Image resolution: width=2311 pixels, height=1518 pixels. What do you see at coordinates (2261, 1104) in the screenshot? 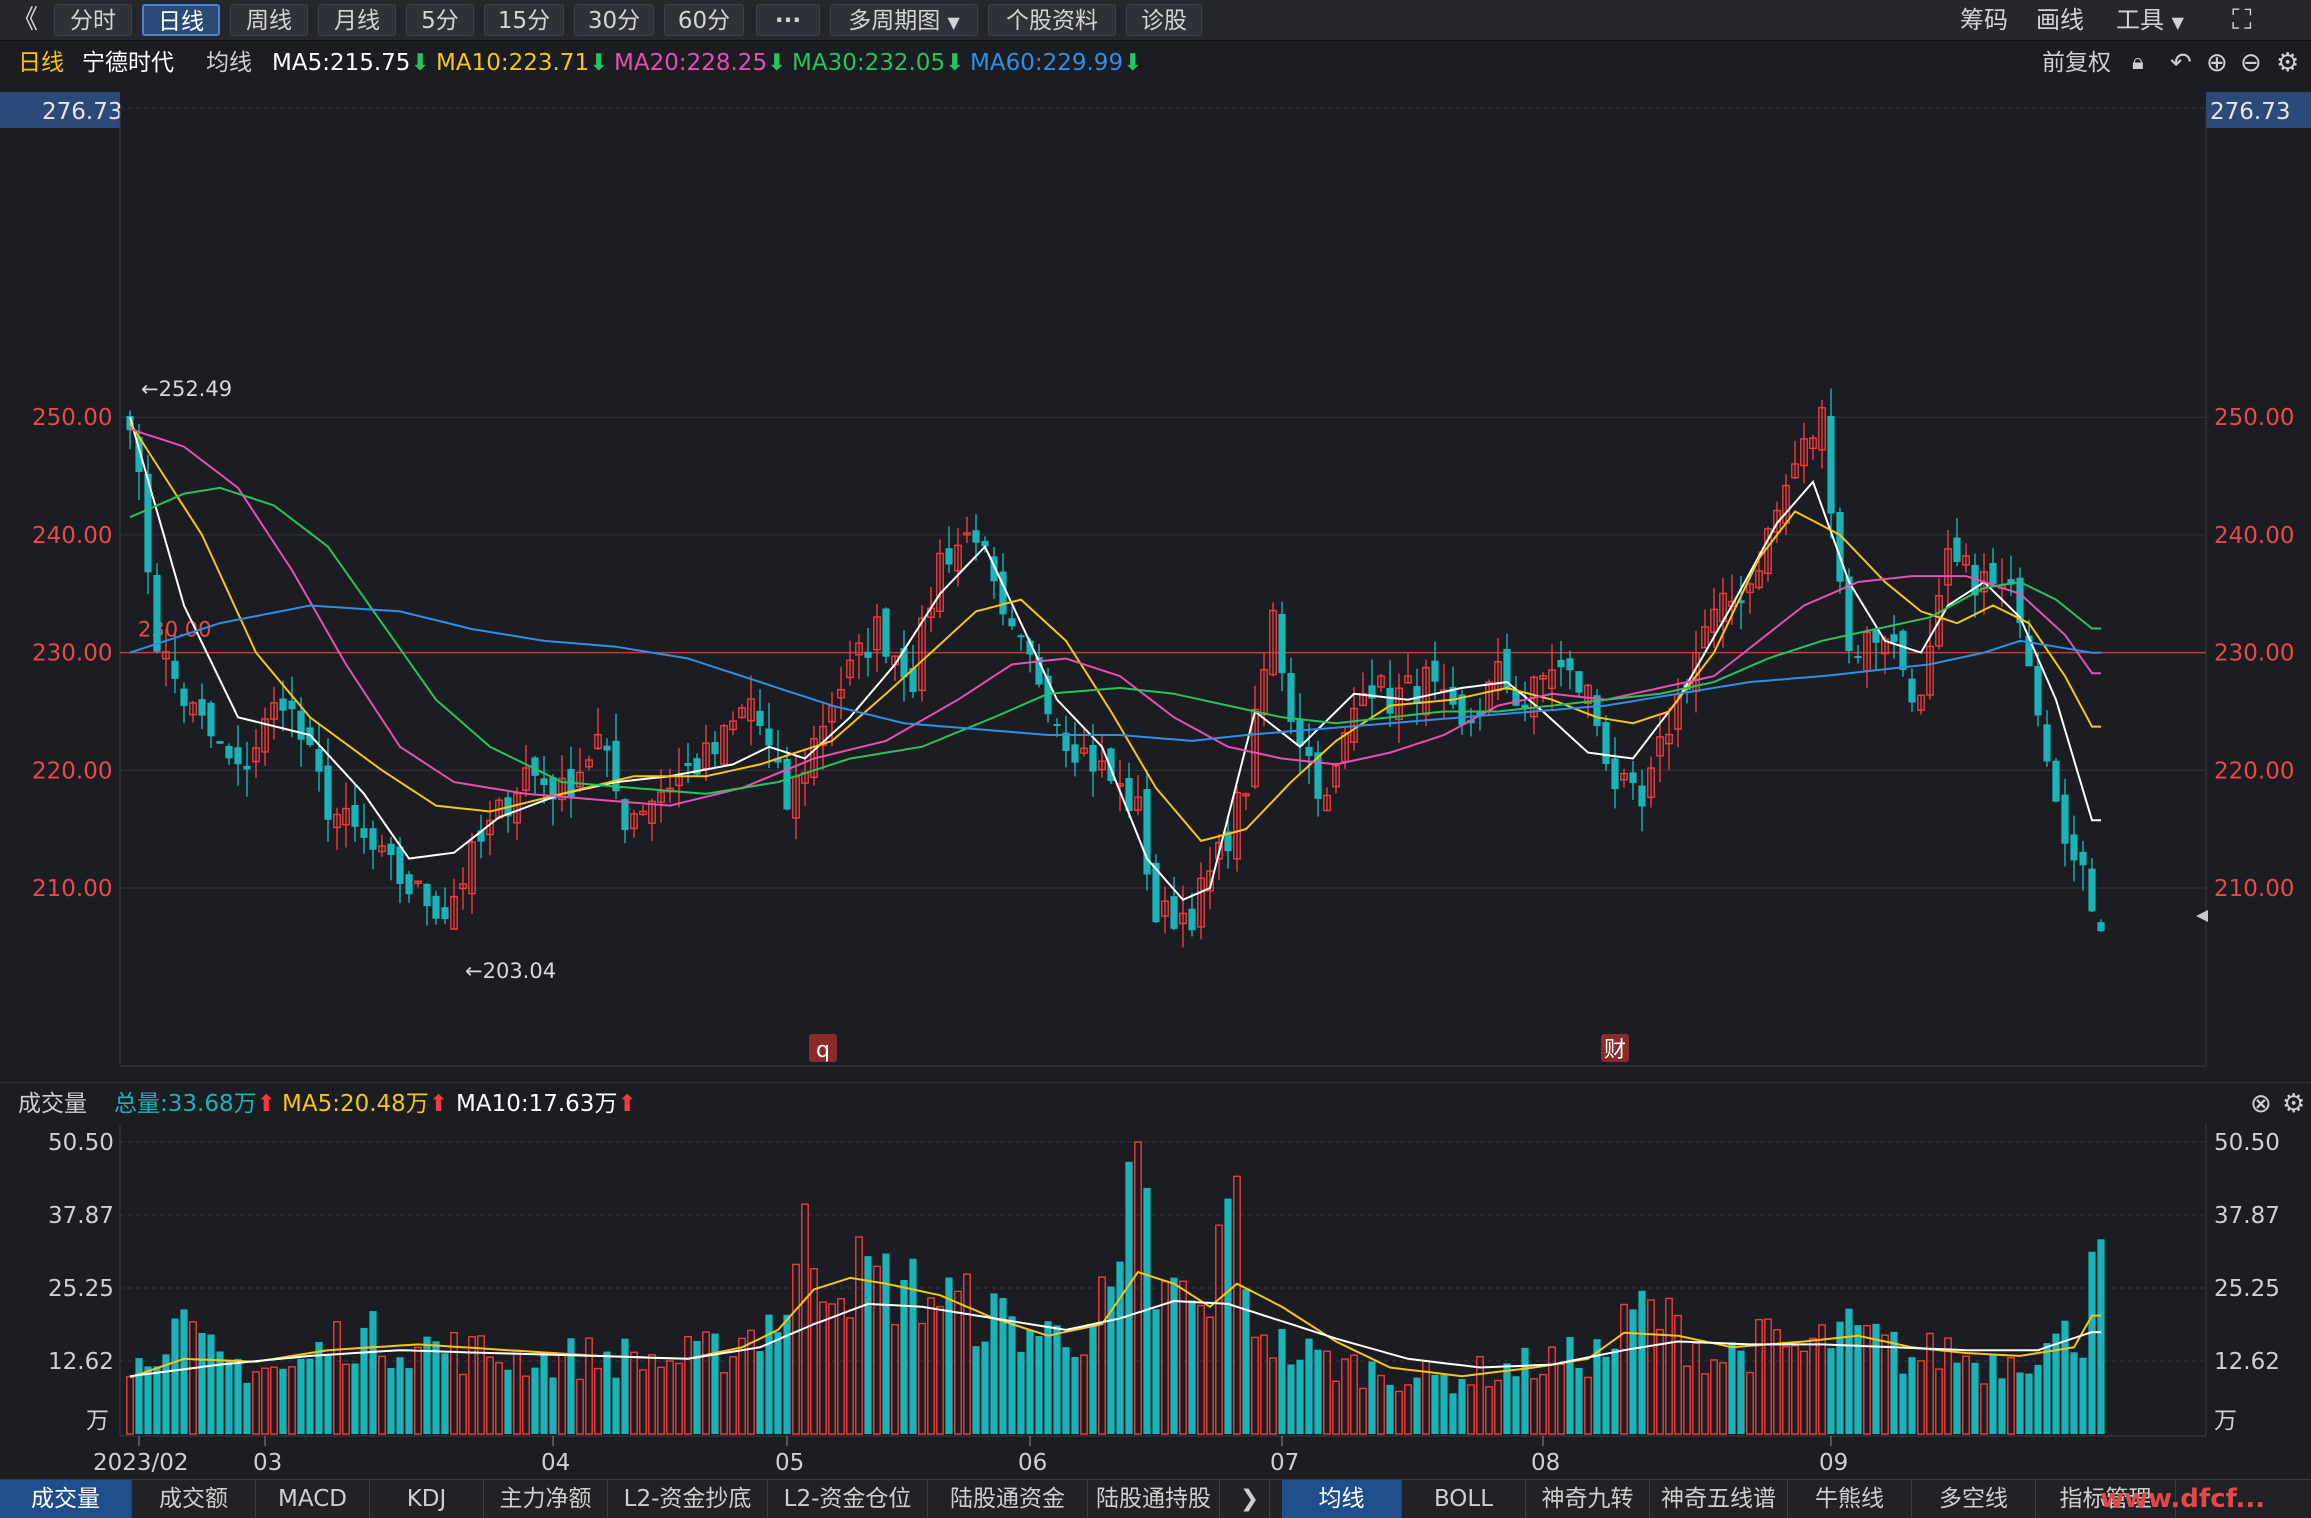
I see `close-icon: ⊗` at bounding box center [2261, 1104].